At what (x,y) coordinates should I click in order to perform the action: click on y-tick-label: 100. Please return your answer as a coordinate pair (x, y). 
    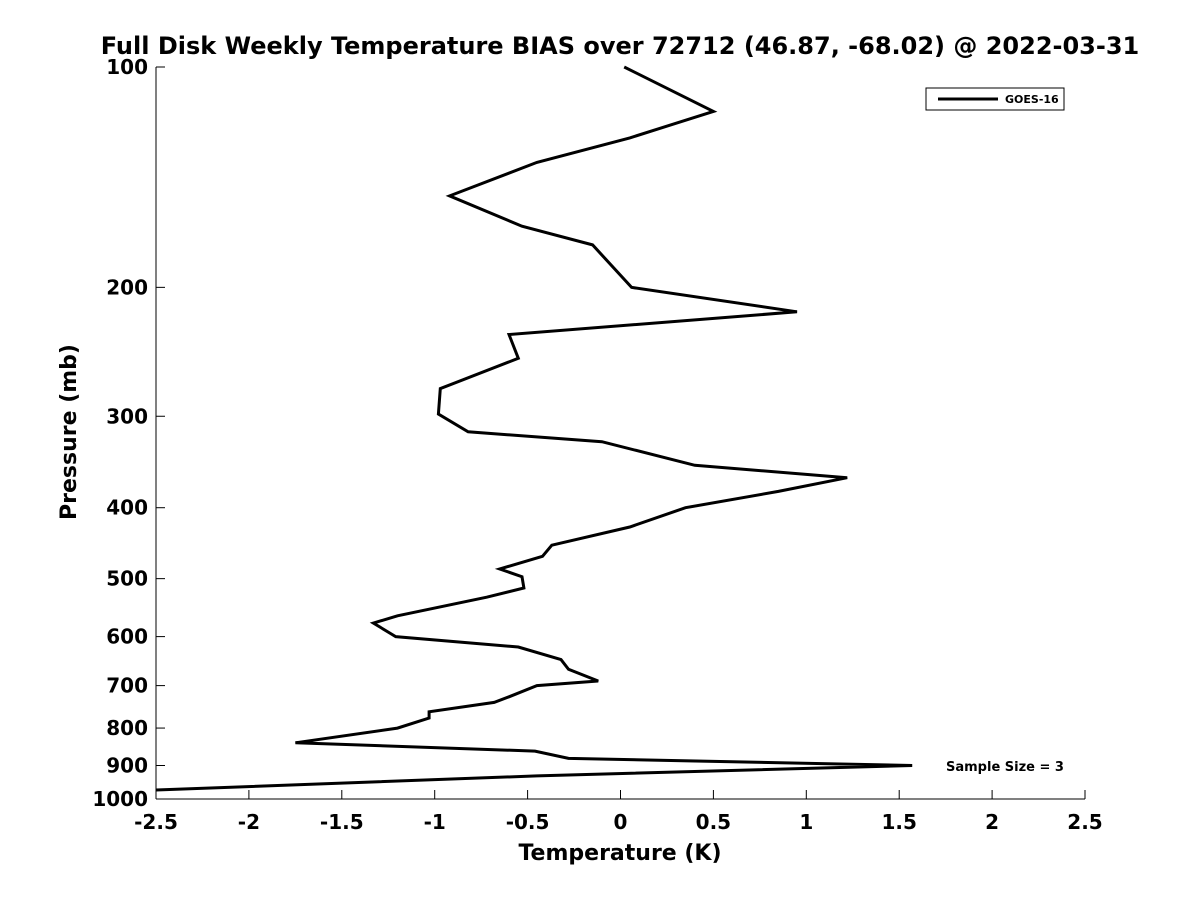
    Looking at the image, I should click on (127, 67).